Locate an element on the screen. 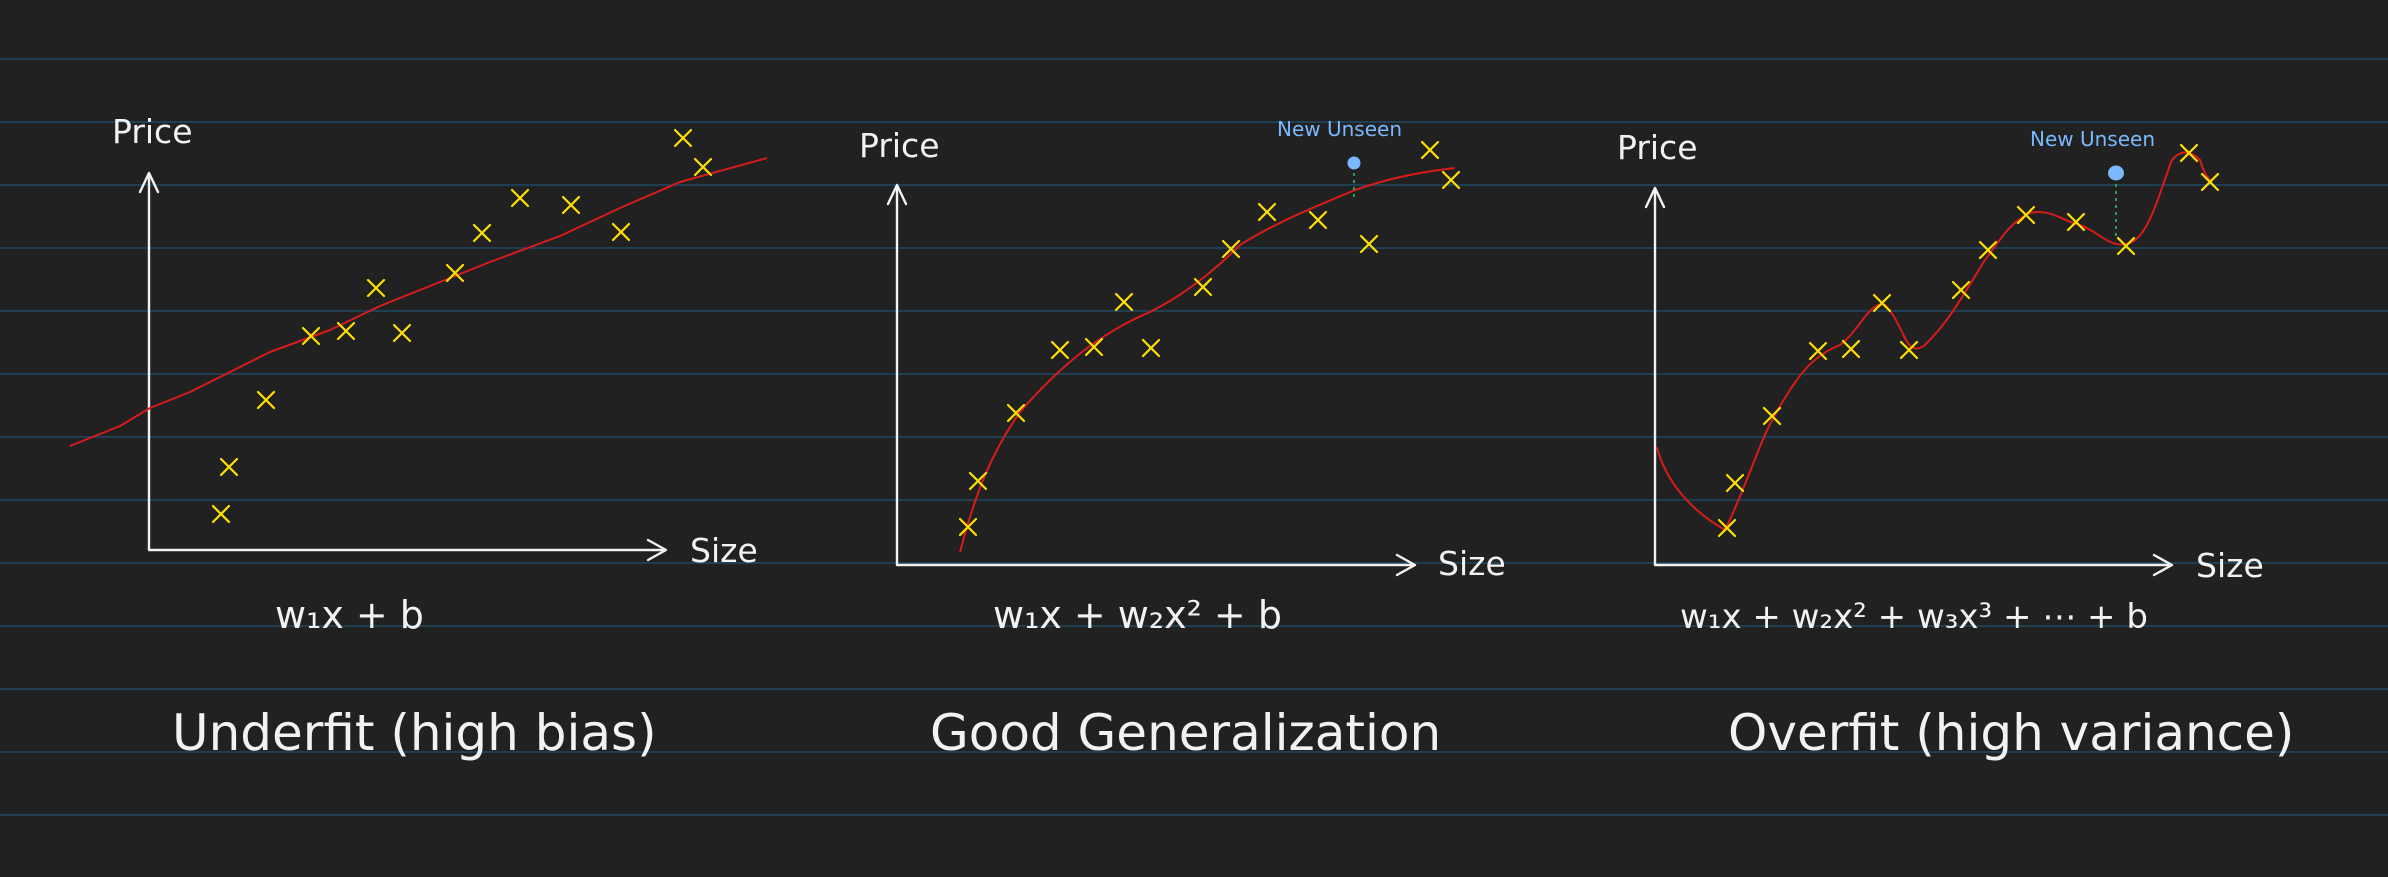  overfit-curve is located at coordinates (1934, 341).